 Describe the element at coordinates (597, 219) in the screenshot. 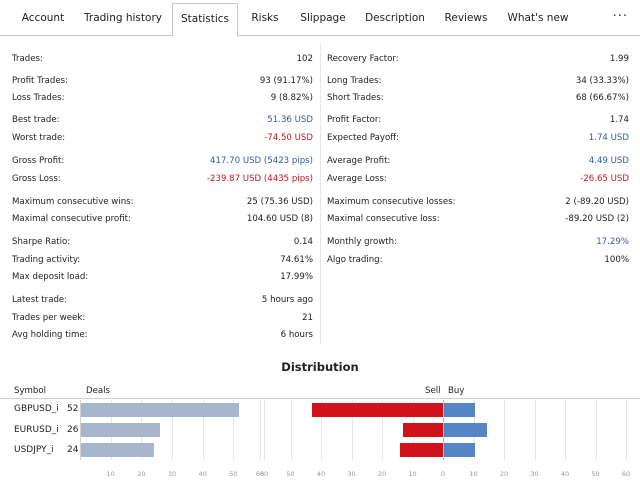

I see `stat-value: -89.20 USD (2)` at that location.